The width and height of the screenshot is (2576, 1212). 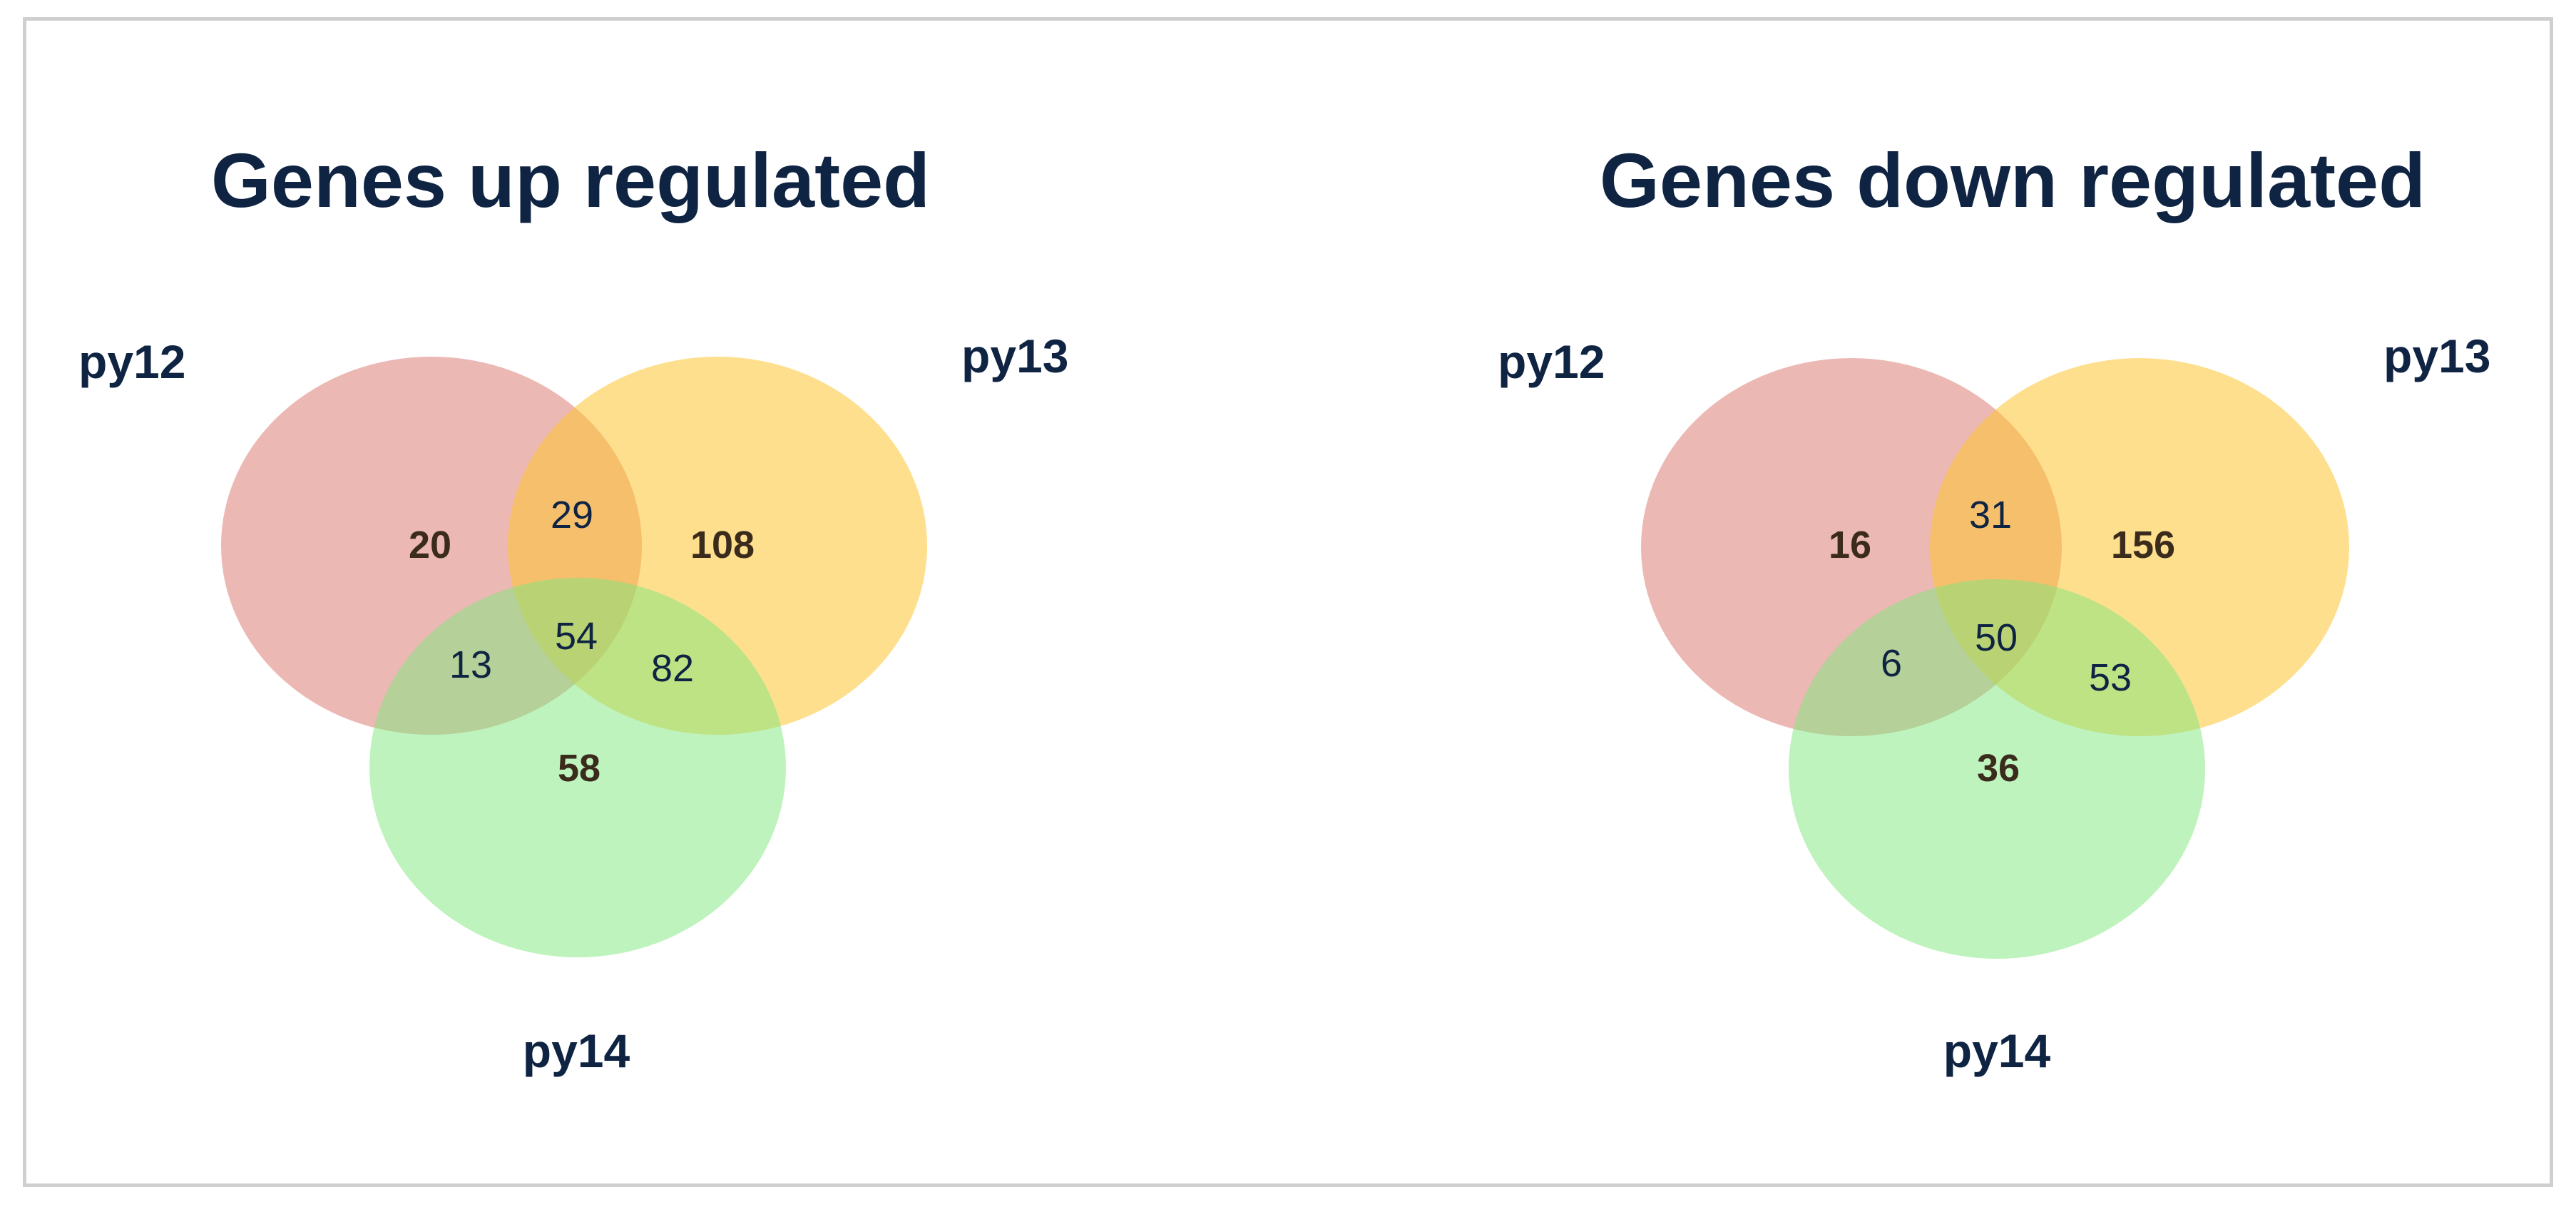 What do you see at coordinates (570, 180) in the screenshot?
I see `diagram-title: Genes up regulated` at bounding box center [570, 180].